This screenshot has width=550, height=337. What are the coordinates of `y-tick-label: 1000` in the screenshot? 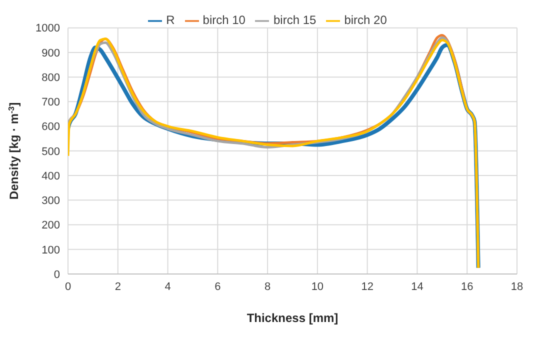 It's located at (48, 28).